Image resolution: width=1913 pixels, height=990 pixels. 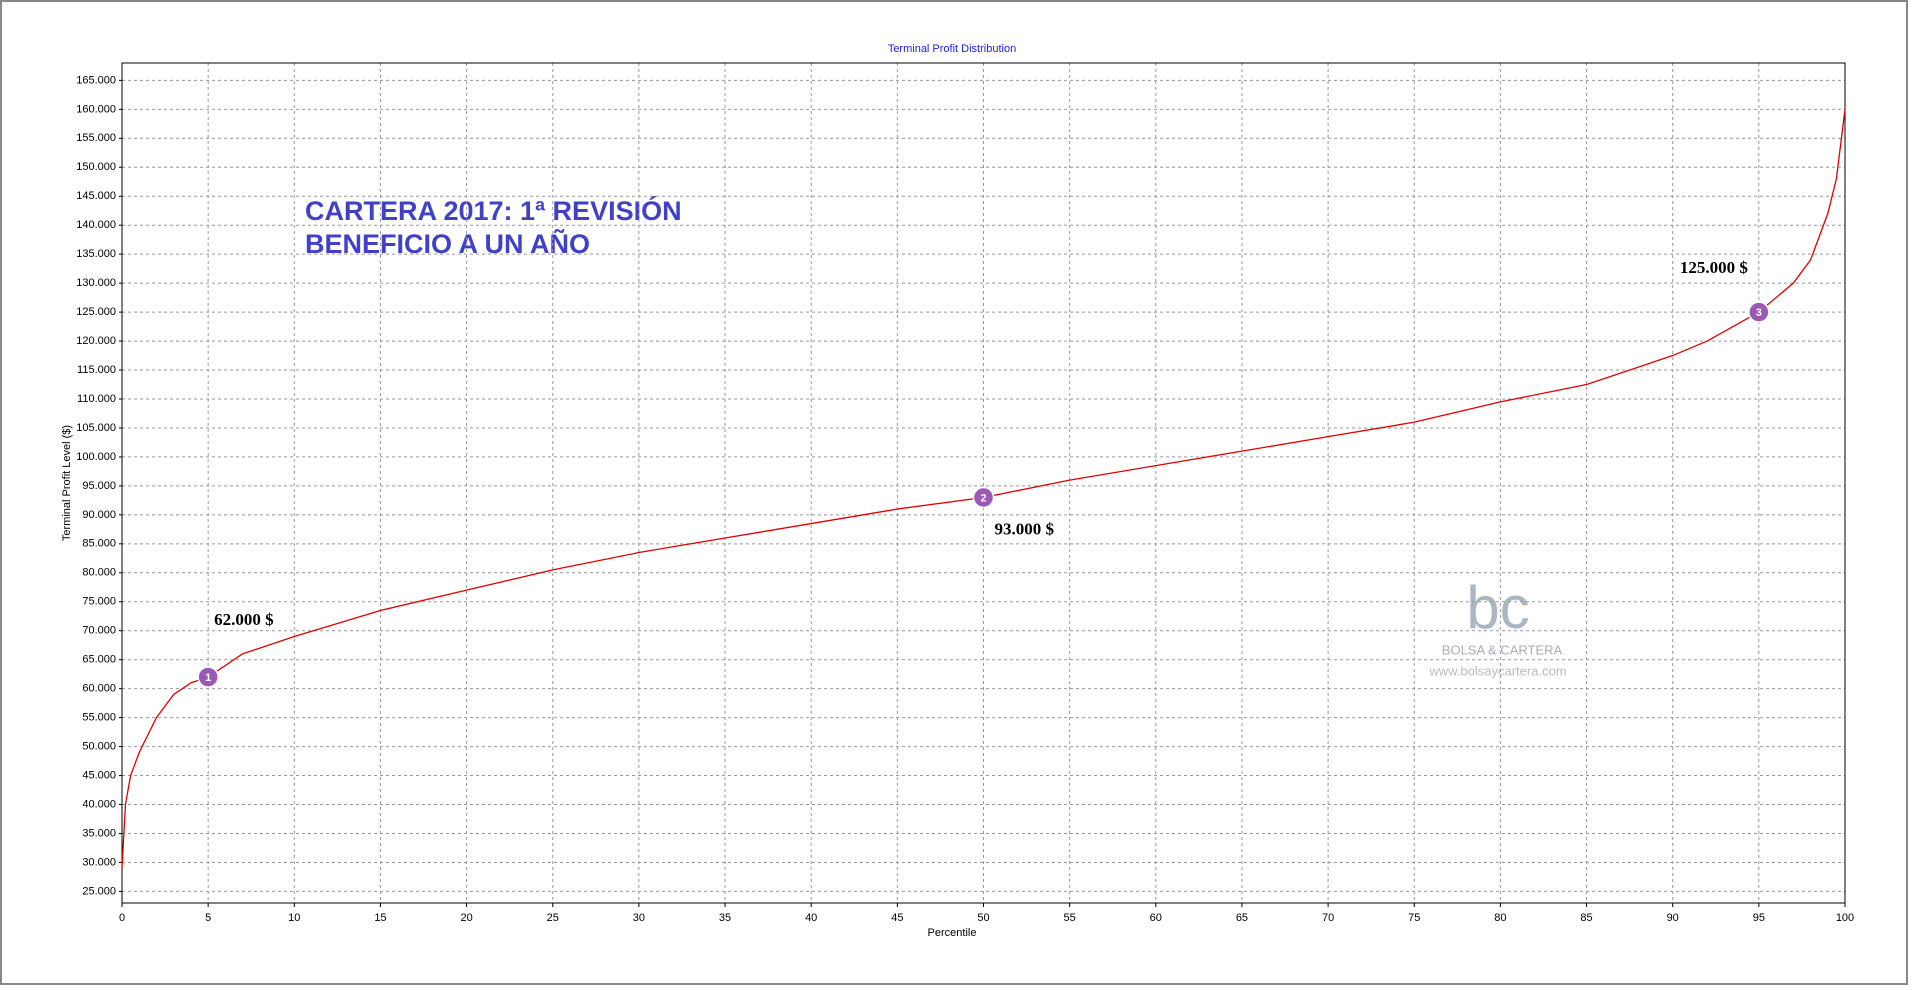 What do you see at coordinates (1673, 918) in the screenshot?
I see `x-tick-label: 90` at bounding box center [1673, 918].